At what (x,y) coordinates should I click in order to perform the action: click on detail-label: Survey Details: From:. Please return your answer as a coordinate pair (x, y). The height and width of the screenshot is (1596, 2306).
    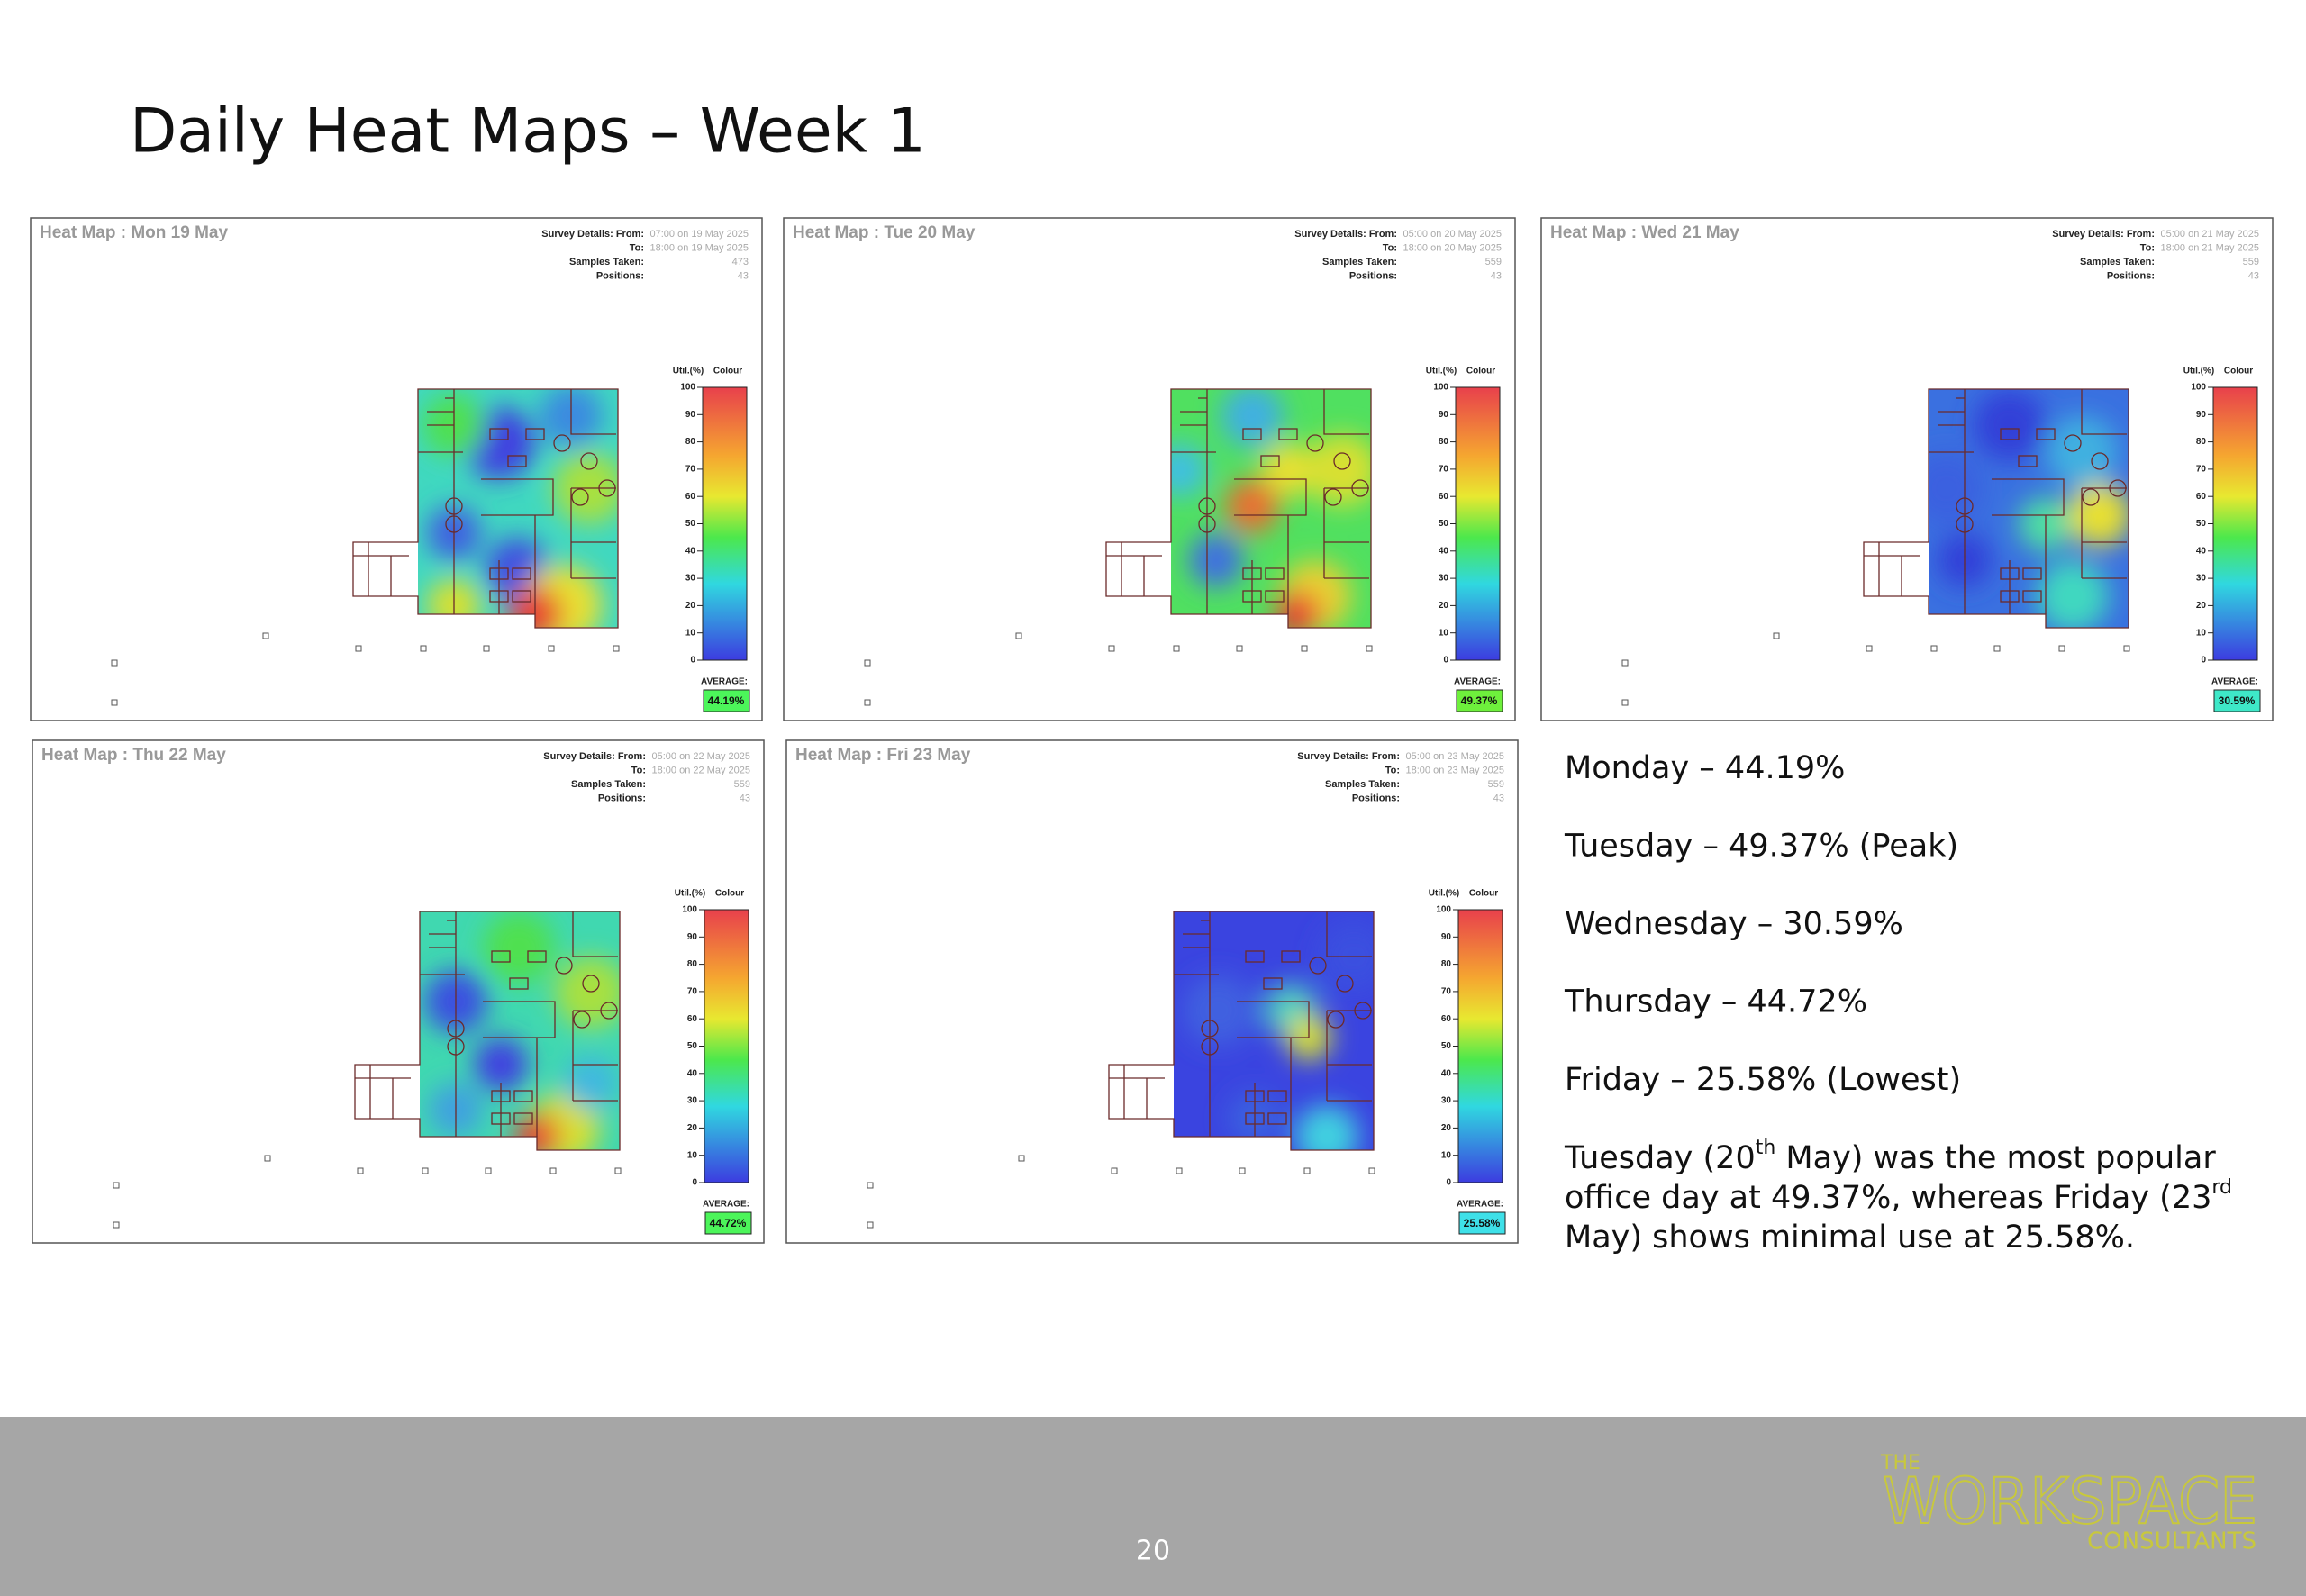
    Looking at the image, I should click on (1348, 756).